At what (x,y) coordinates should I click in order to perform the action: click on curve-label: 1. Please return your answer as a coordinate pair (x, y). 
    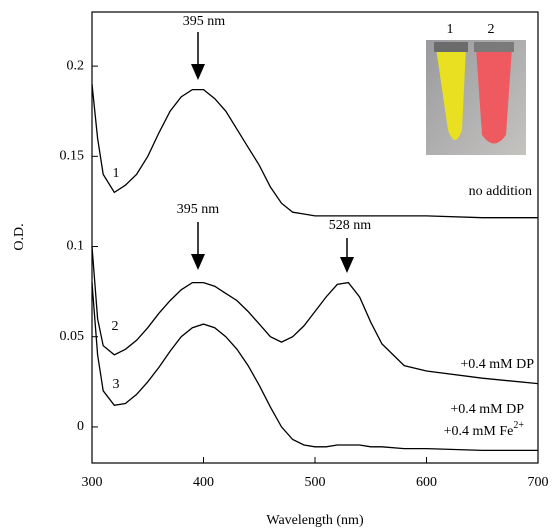
    Looking at the image, I should click on (116, 173).